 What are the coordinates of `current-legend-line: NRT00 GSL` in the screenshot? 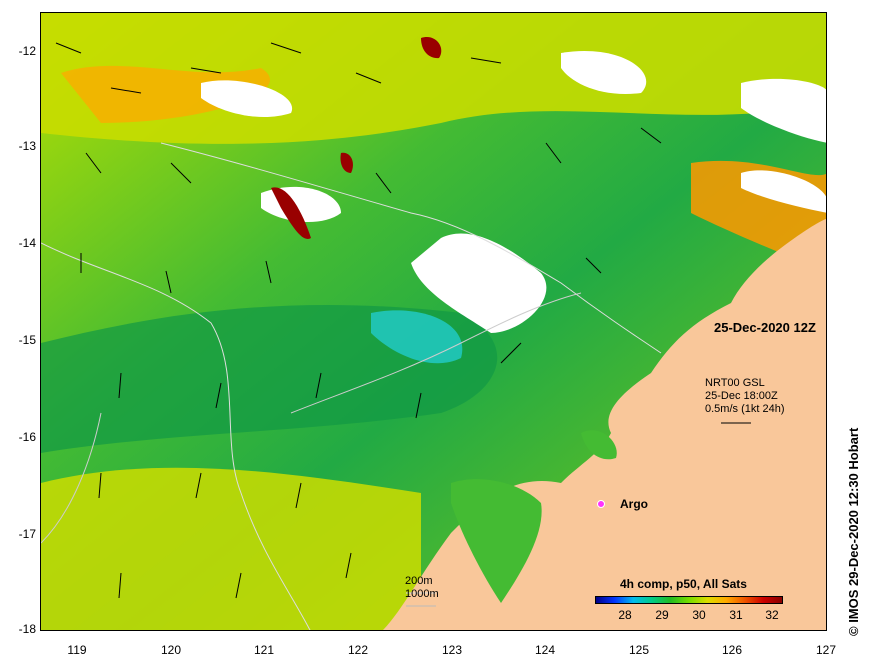 It's located at (735, 383).